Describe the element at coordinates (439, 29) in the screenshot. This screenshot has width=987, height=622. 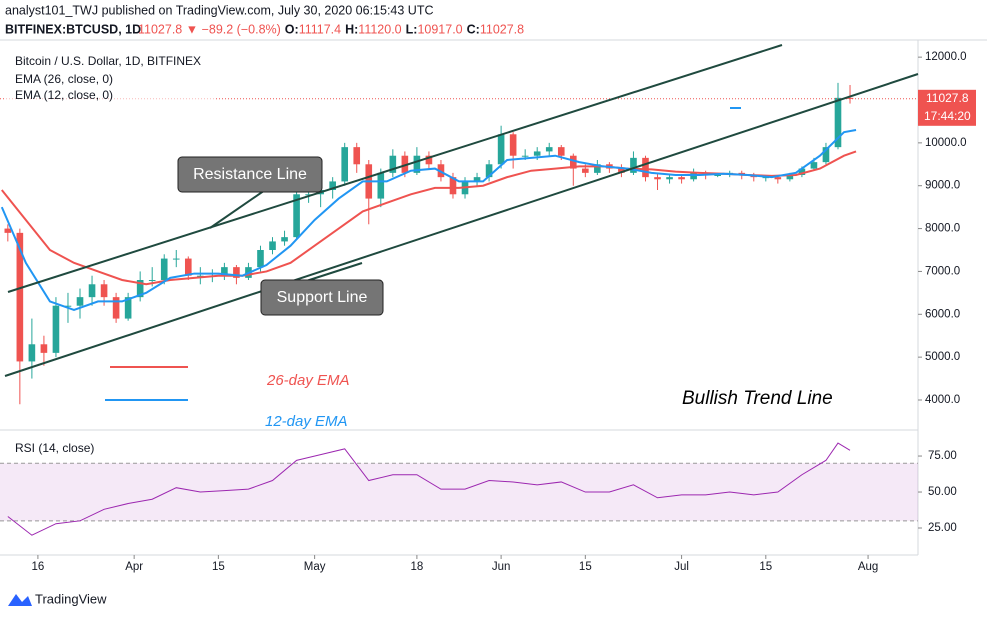
I see `ohlc-value: 10917.0` at that location.